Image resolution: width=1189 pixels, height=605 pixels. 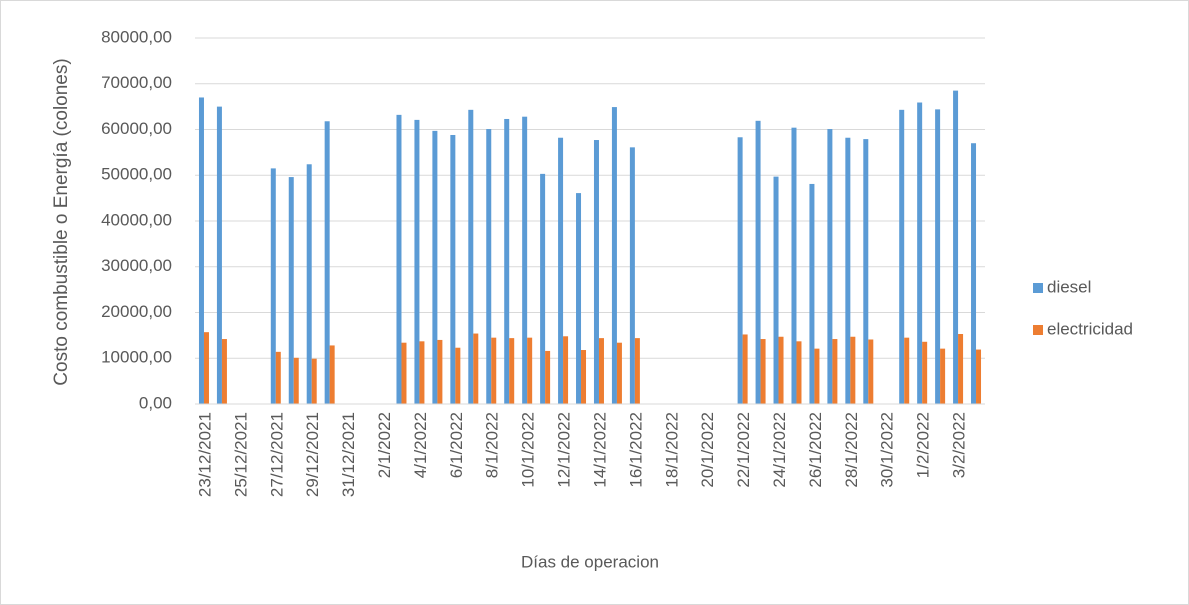 I want to click on x-tick-label: 3/2/2022, so click(x=959, y=445).